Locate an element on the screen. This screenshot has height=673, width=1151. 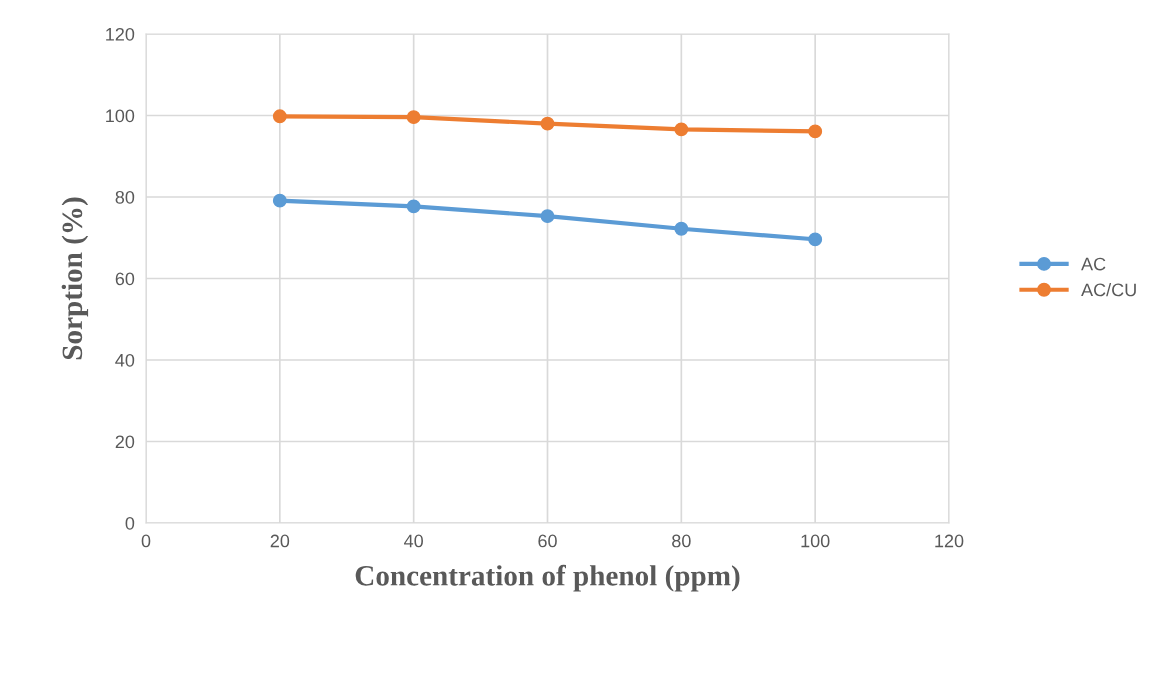
x-tick-label: 60 is located at coordinates (547, 541).